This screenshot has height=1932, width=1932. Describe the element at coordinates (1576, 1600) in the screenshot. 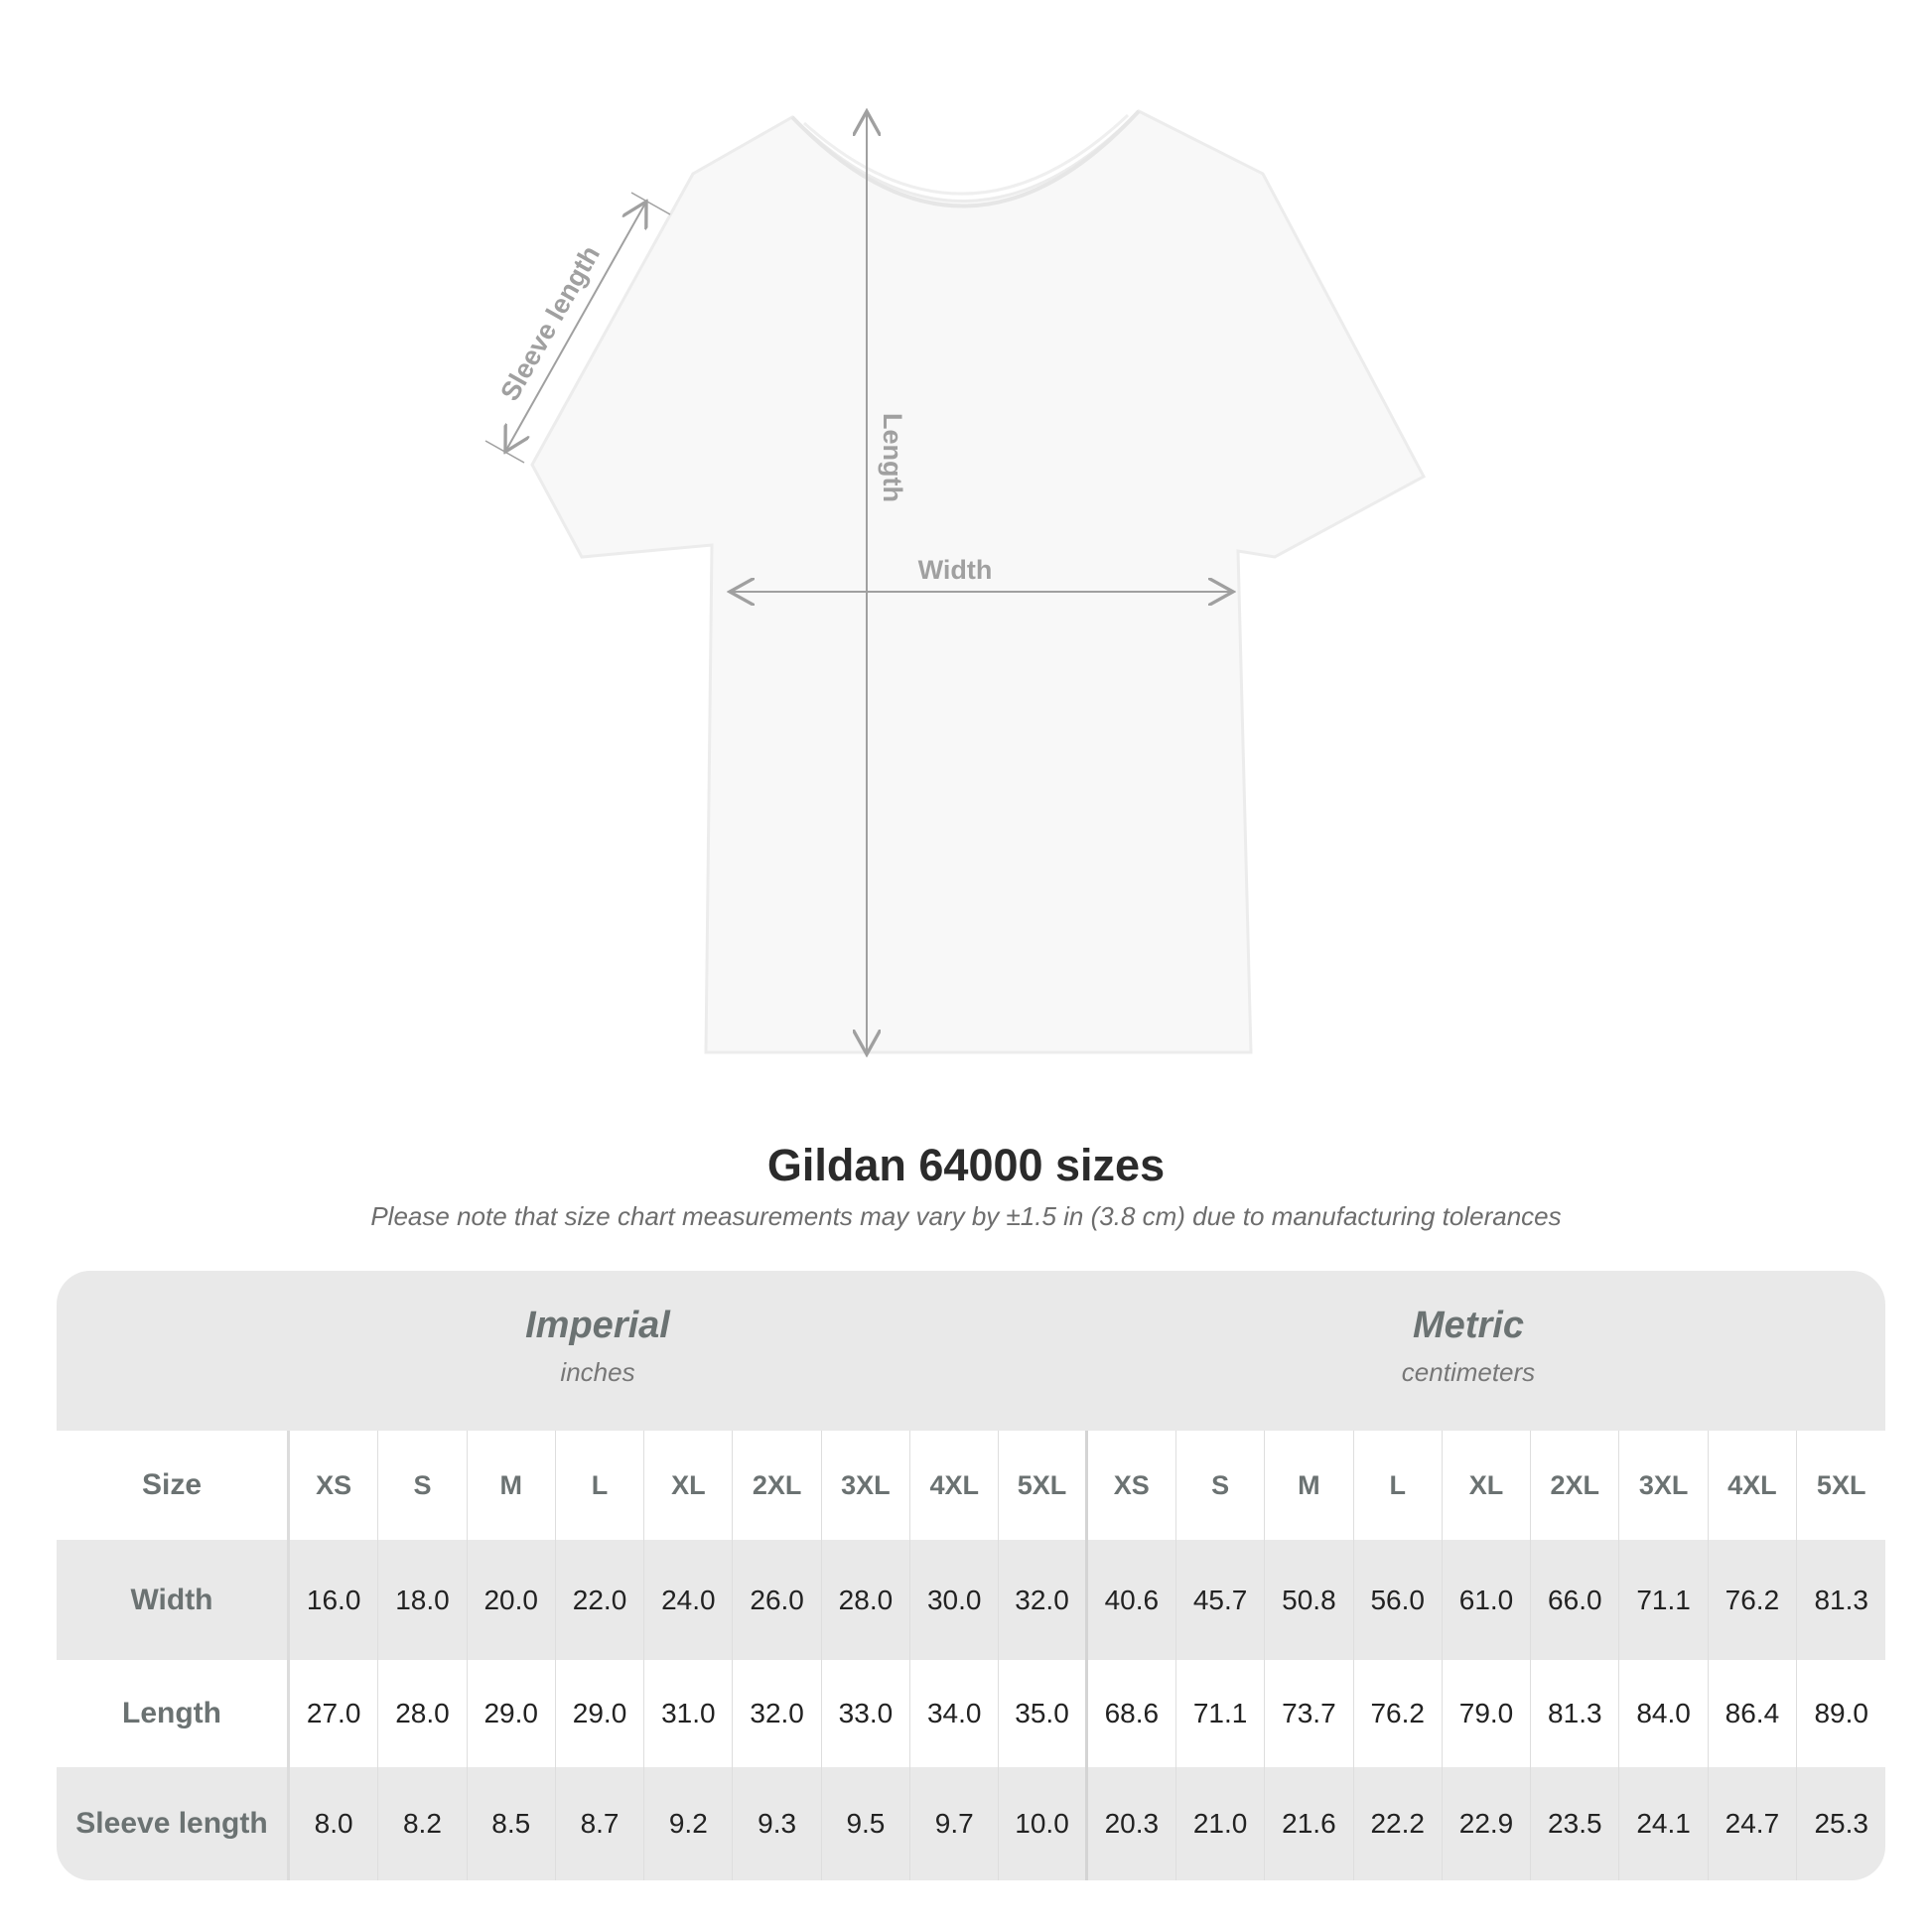

I see `value-cell: 66.0` at that location.